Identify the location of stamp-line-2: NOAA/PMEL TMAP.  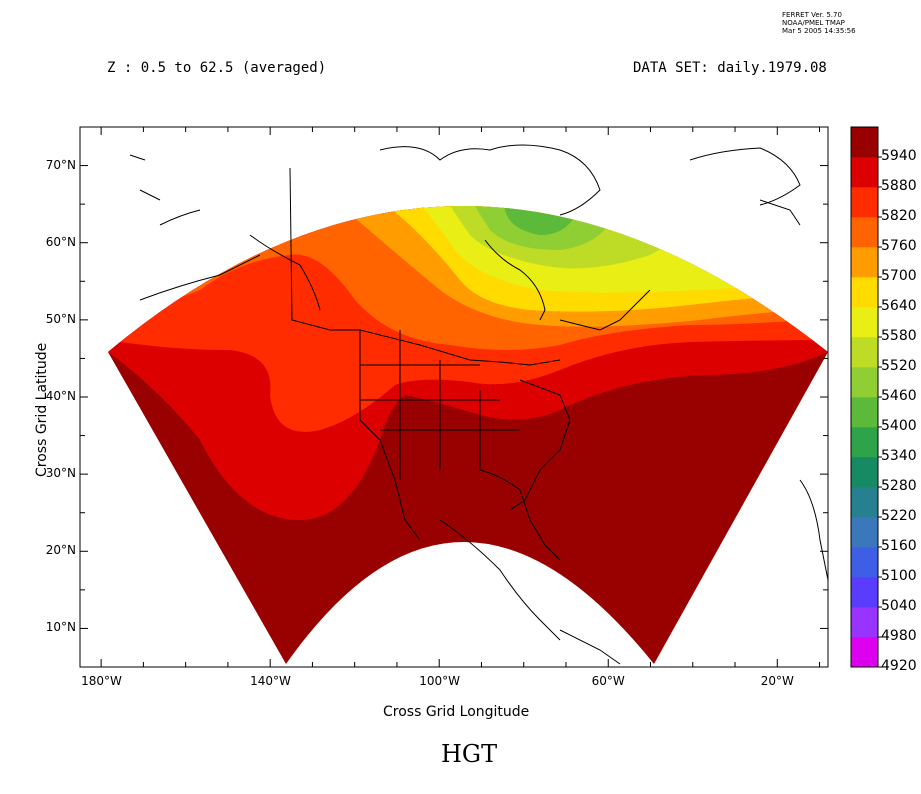
(813, 23).